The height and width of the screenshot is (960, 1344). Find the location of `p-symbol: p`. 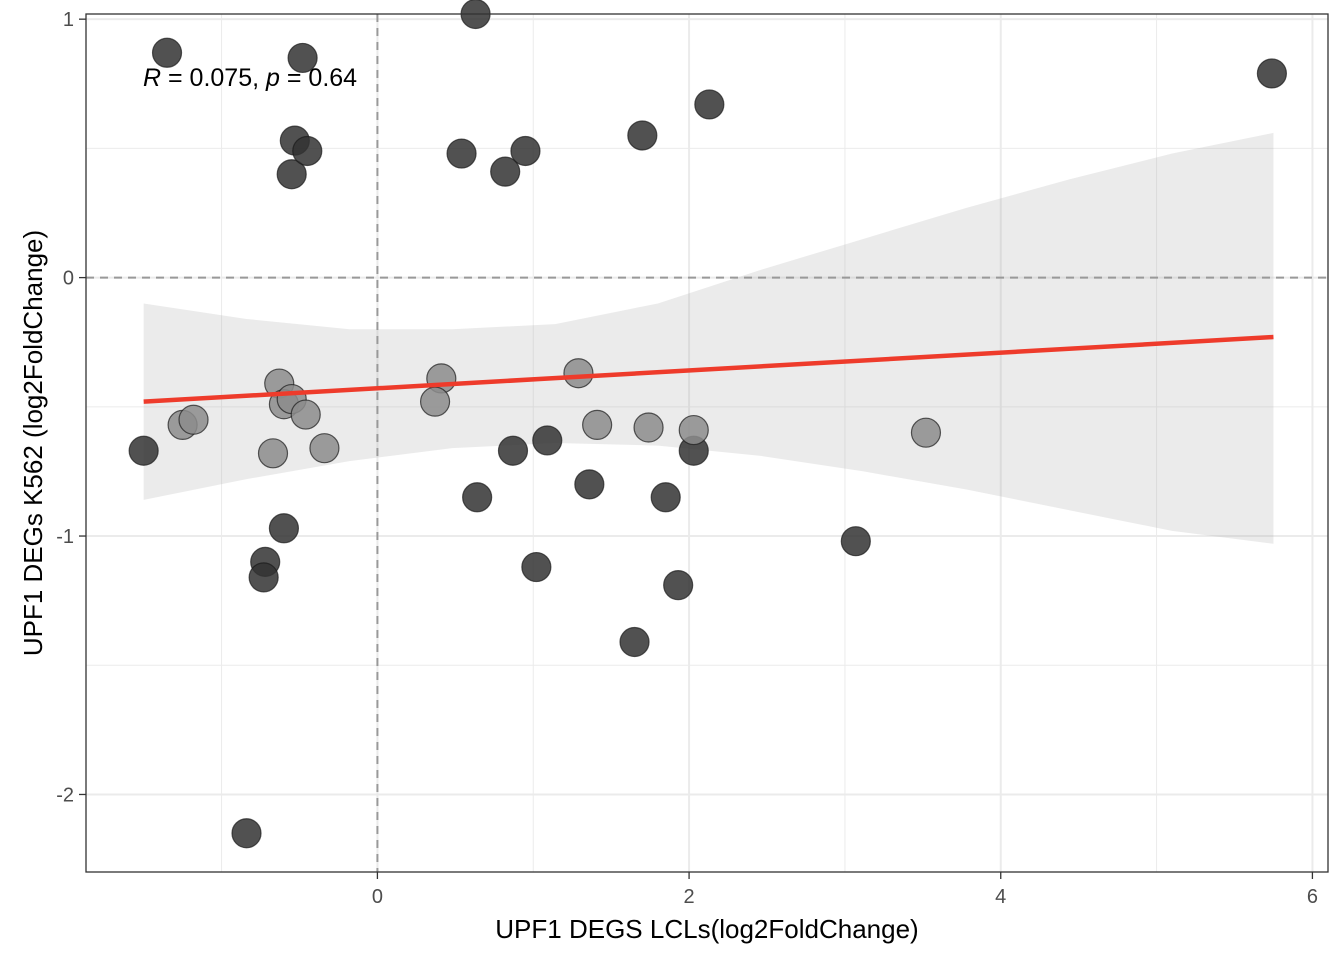

p-symbol: p is located at coordinates (272, 78).